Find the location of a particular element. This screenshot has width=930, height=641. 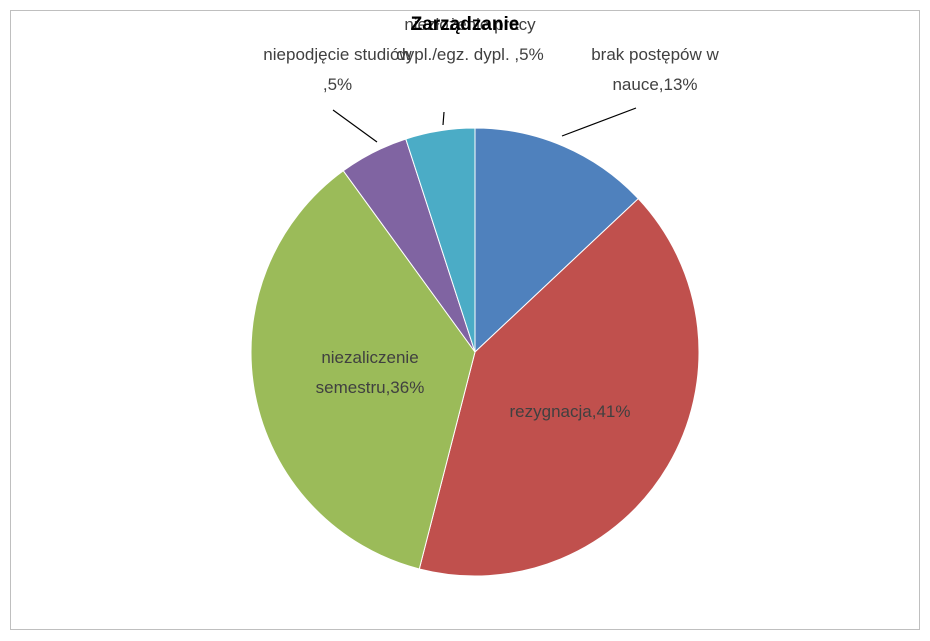

label-category: brak postępów w nauce is located at coordinates (655, 69).